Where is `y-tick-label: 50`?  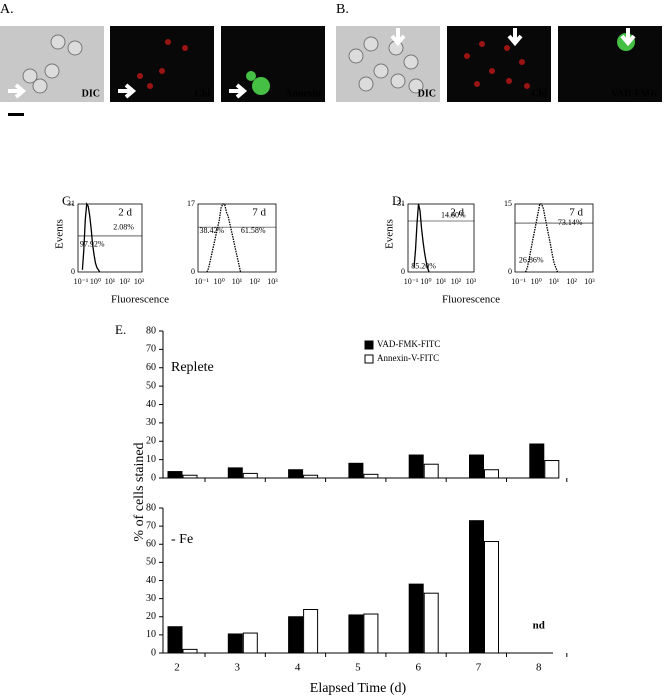 y-tick-label: 50 is located at coordinates (151, 562).